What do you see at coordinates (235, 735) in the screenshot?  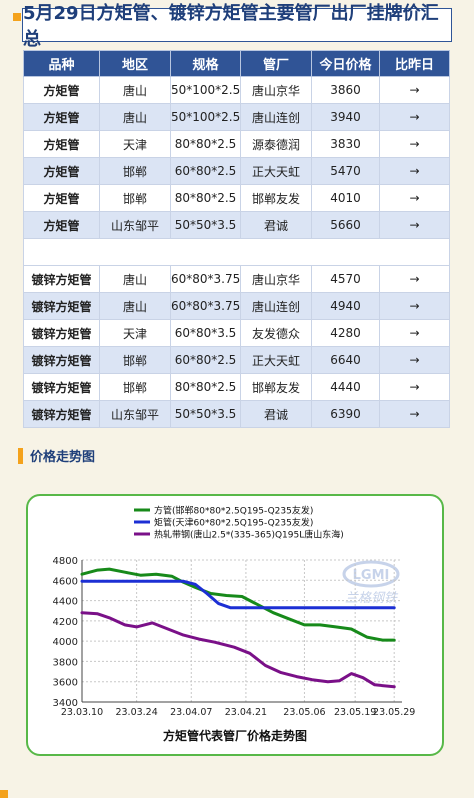 I see `chart-title: 方矩管代表管厂价格走势图` at bounding box center [235, 735].